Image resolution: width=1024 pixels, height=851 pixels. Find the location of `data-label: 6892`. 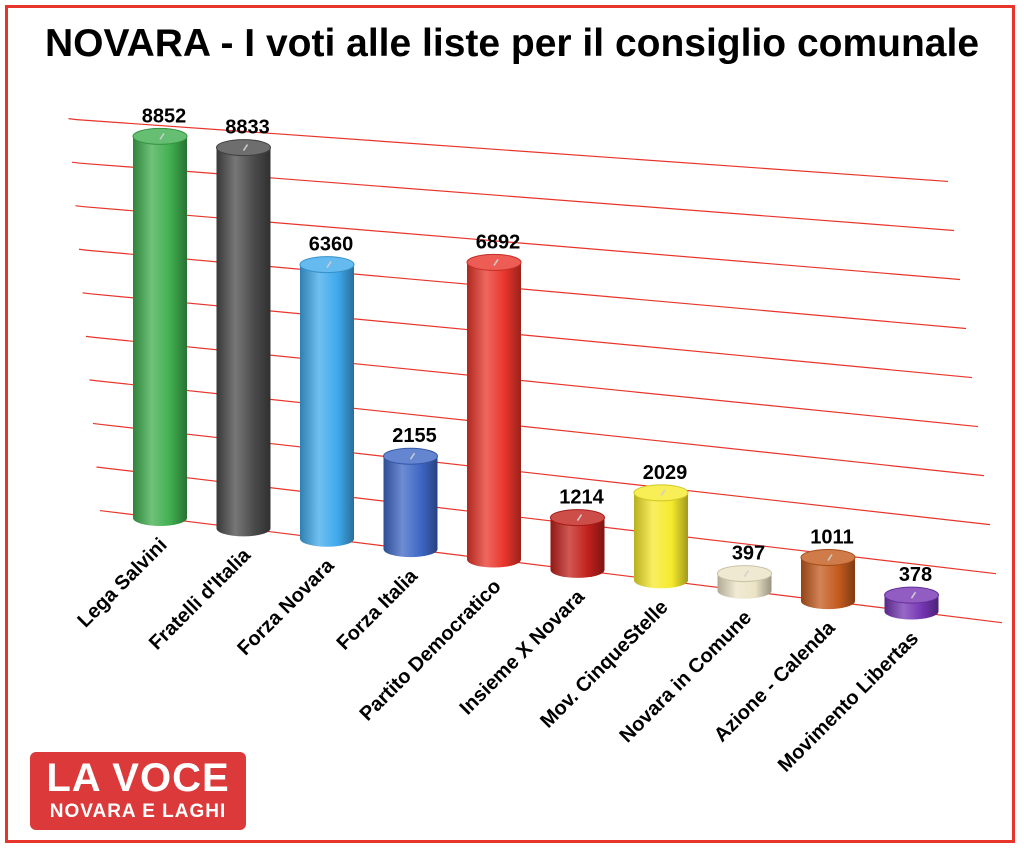

data-label: 6892 is located at coordinates (498, 242).